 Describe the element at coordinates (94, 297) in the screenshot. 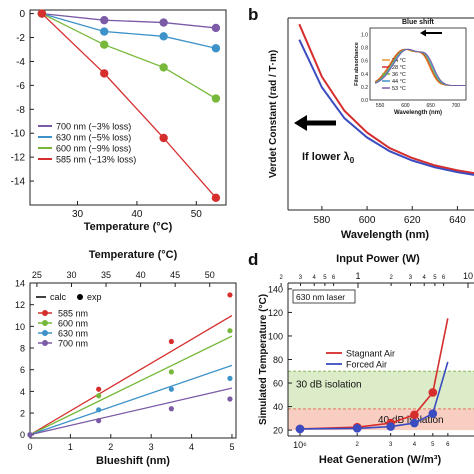

I see `legend-exp-label: exp` at that location.